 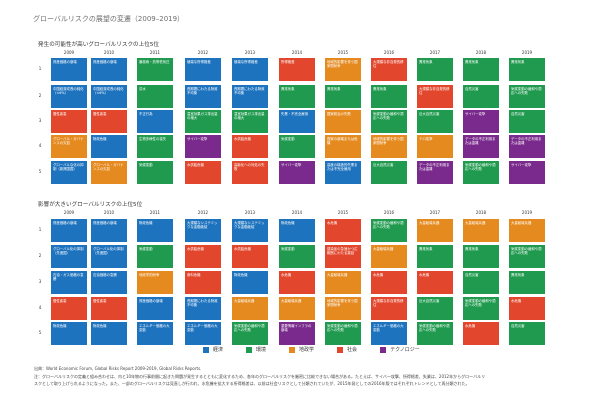 What do you see at coordinates (69, 96) in the screenshot?
I see `risk-cell: 中国経済成長の鈍化（<6%）` at bounding box center [69, 96].